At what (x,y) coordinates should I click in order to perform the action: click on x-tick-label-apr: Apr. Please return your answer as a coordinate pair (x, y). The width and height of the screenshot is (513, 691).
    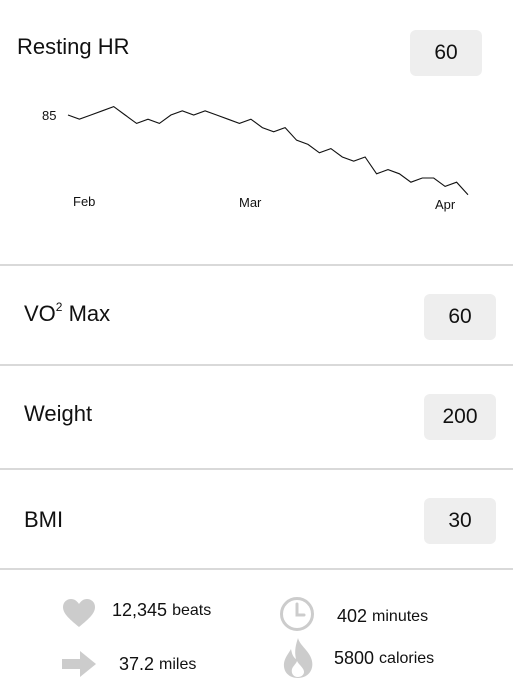
    Looking at the image, I should click on (445, 204).